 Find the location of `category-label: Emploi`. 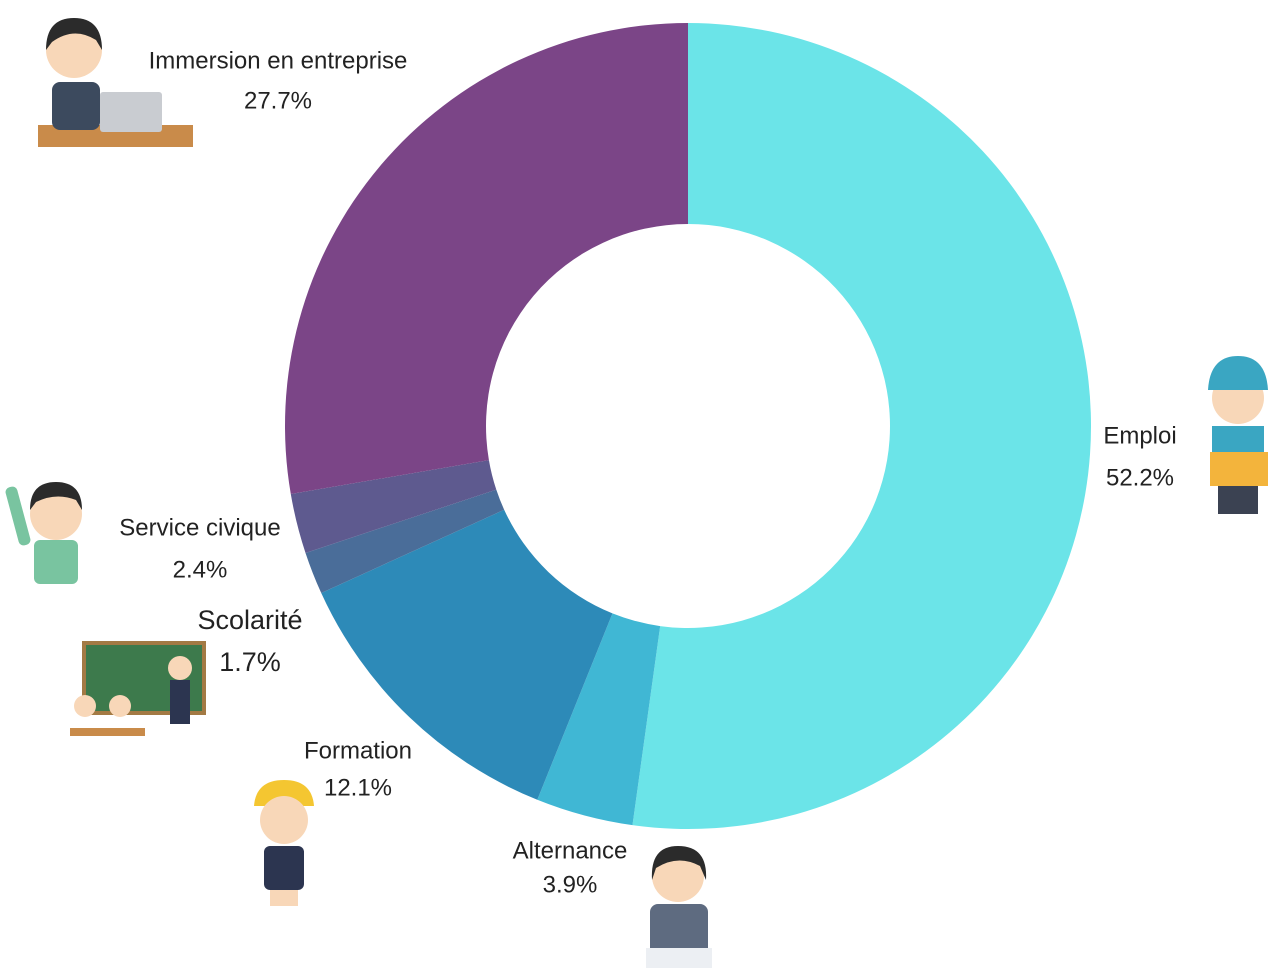

category-label: Emploi is located at coordinates (1139, 435).